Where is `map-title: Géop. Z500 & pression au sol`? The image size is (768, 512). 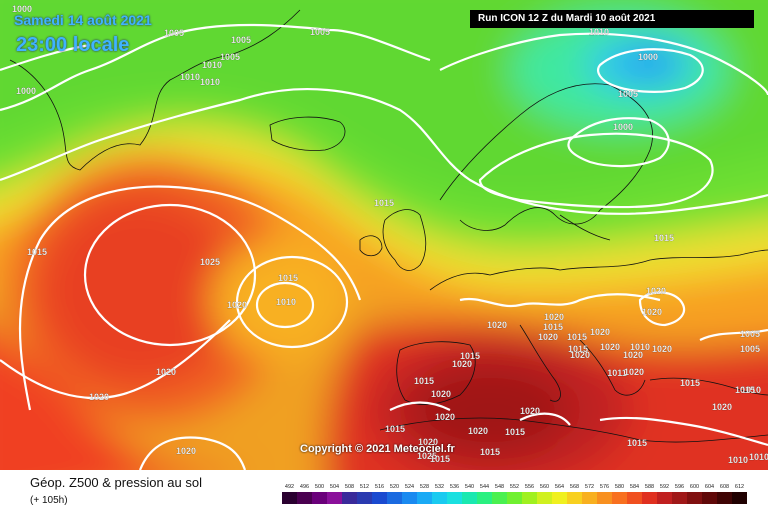 map-title: Géop. Z500 & pression au sol is located at coordinates (116, 482).